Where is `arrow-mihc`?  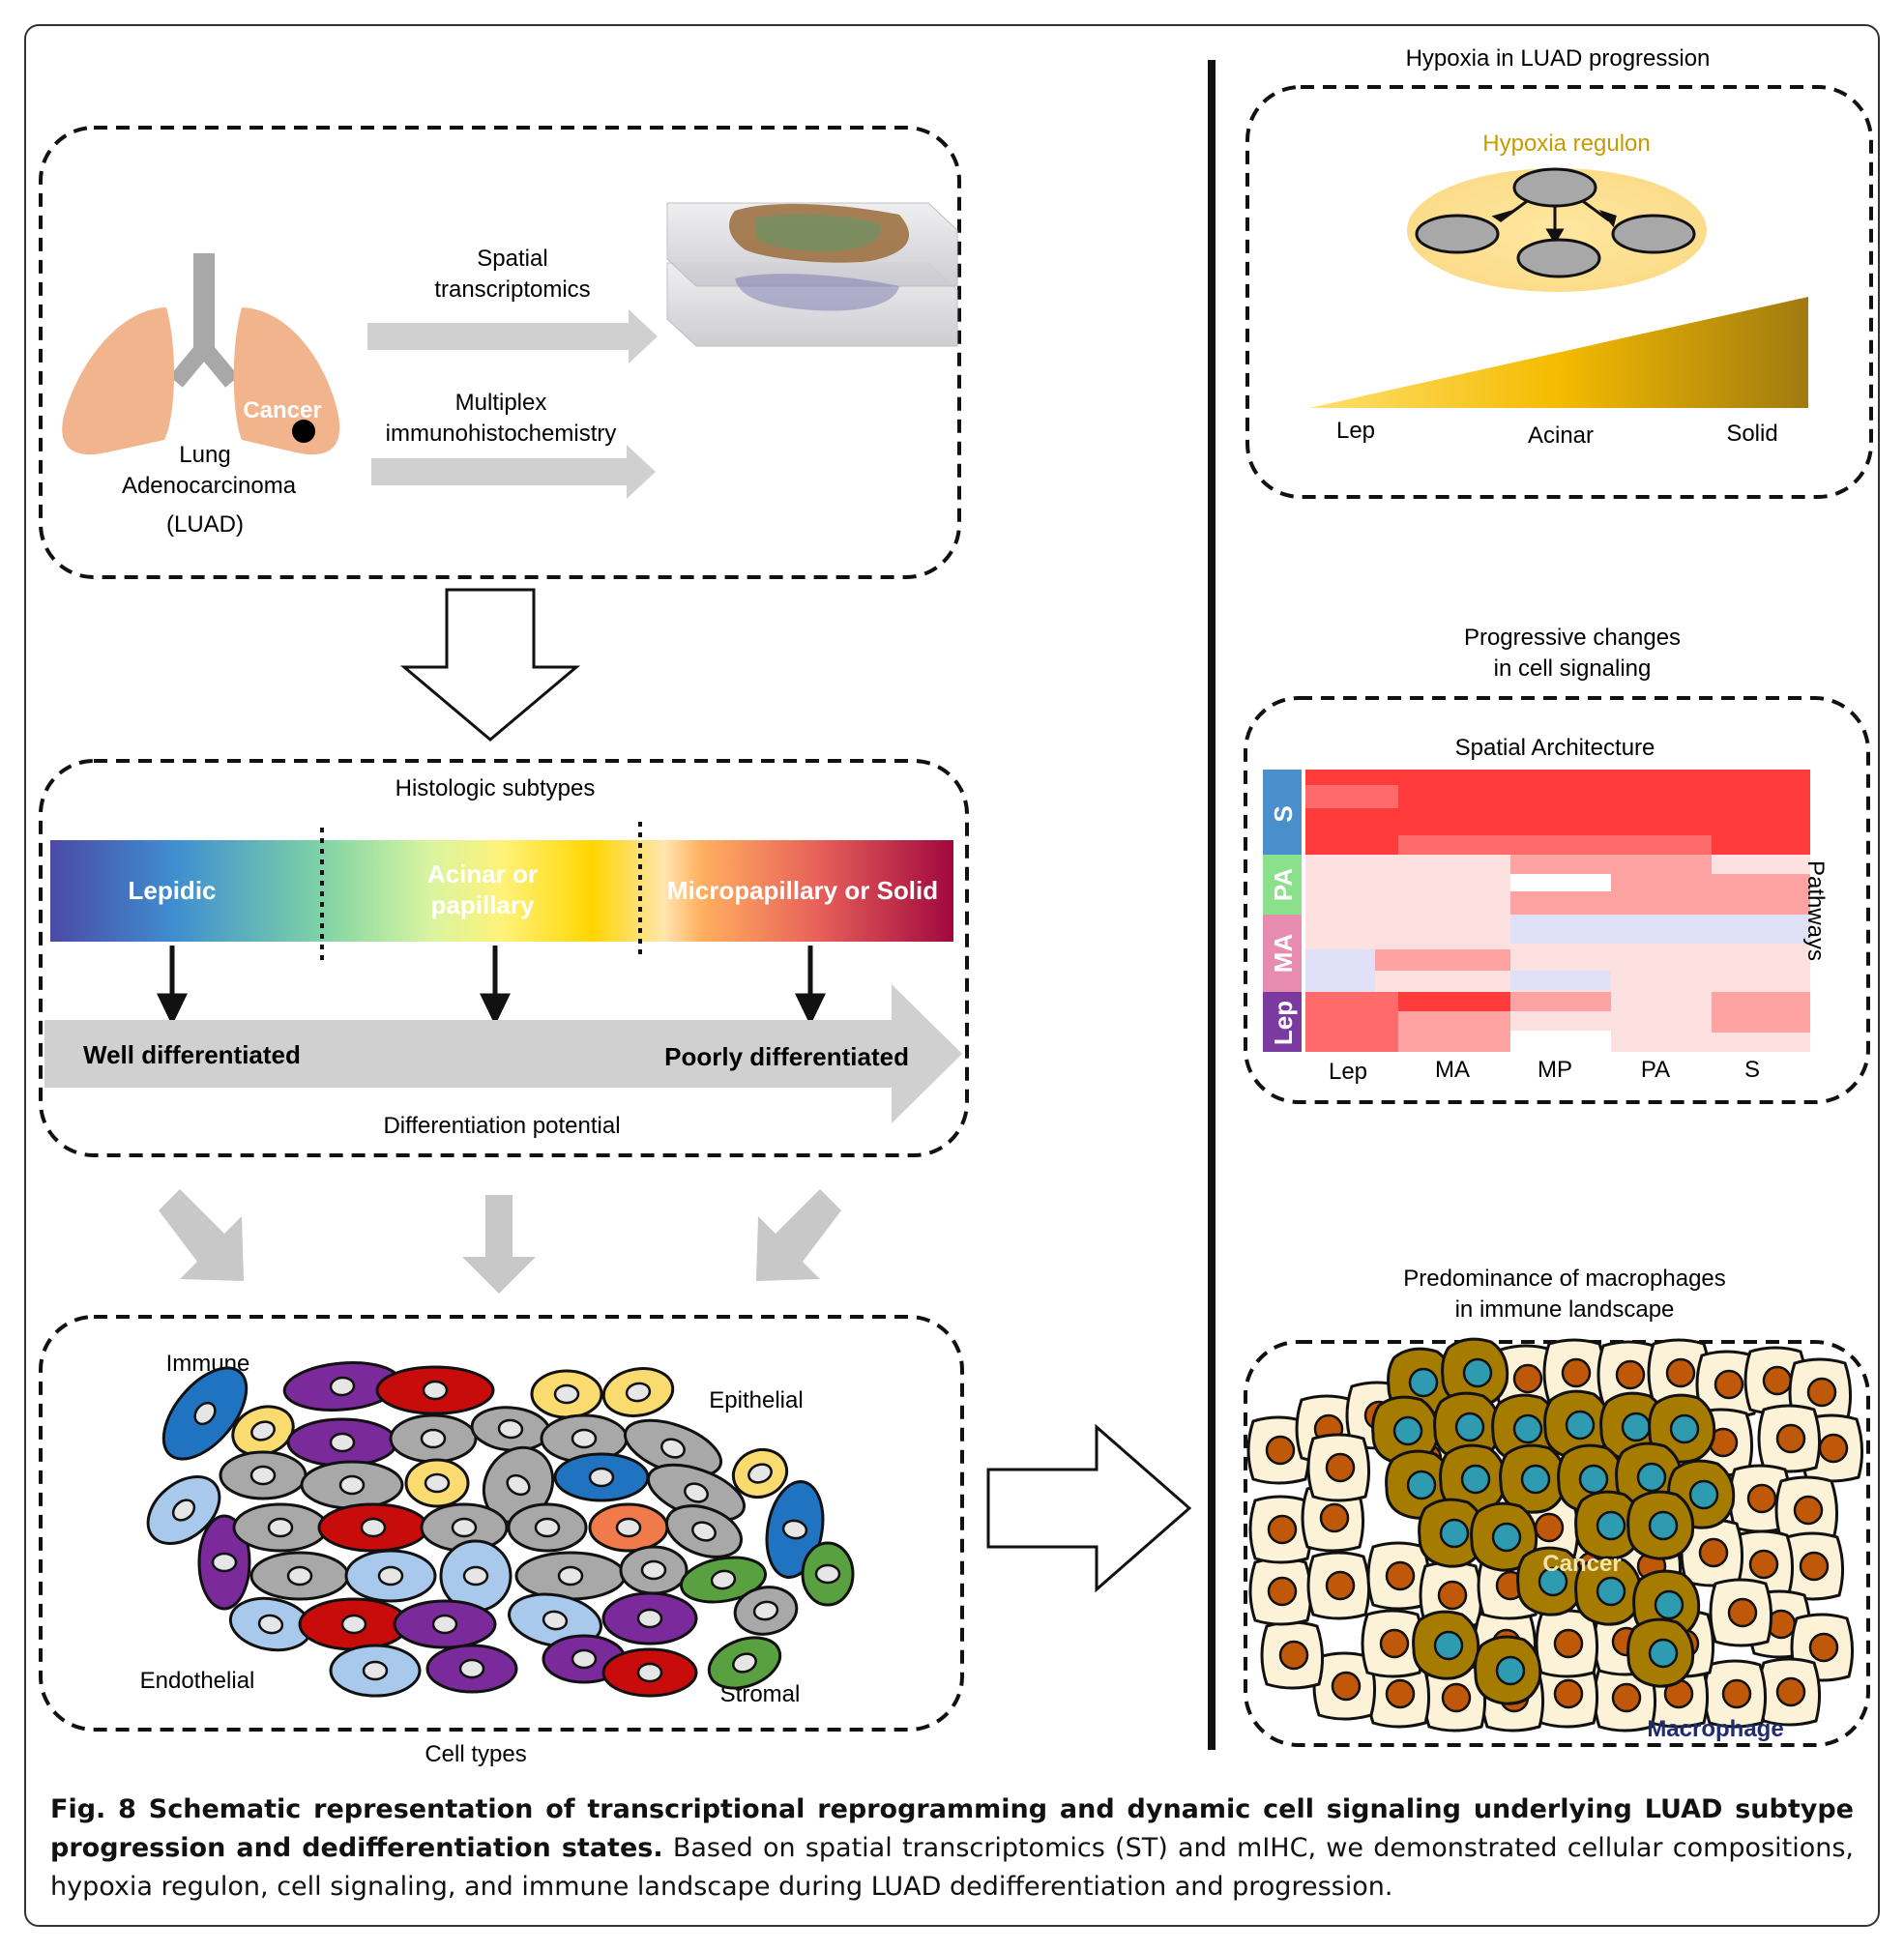 arrow-mihc is located at coordinates (514, 472).